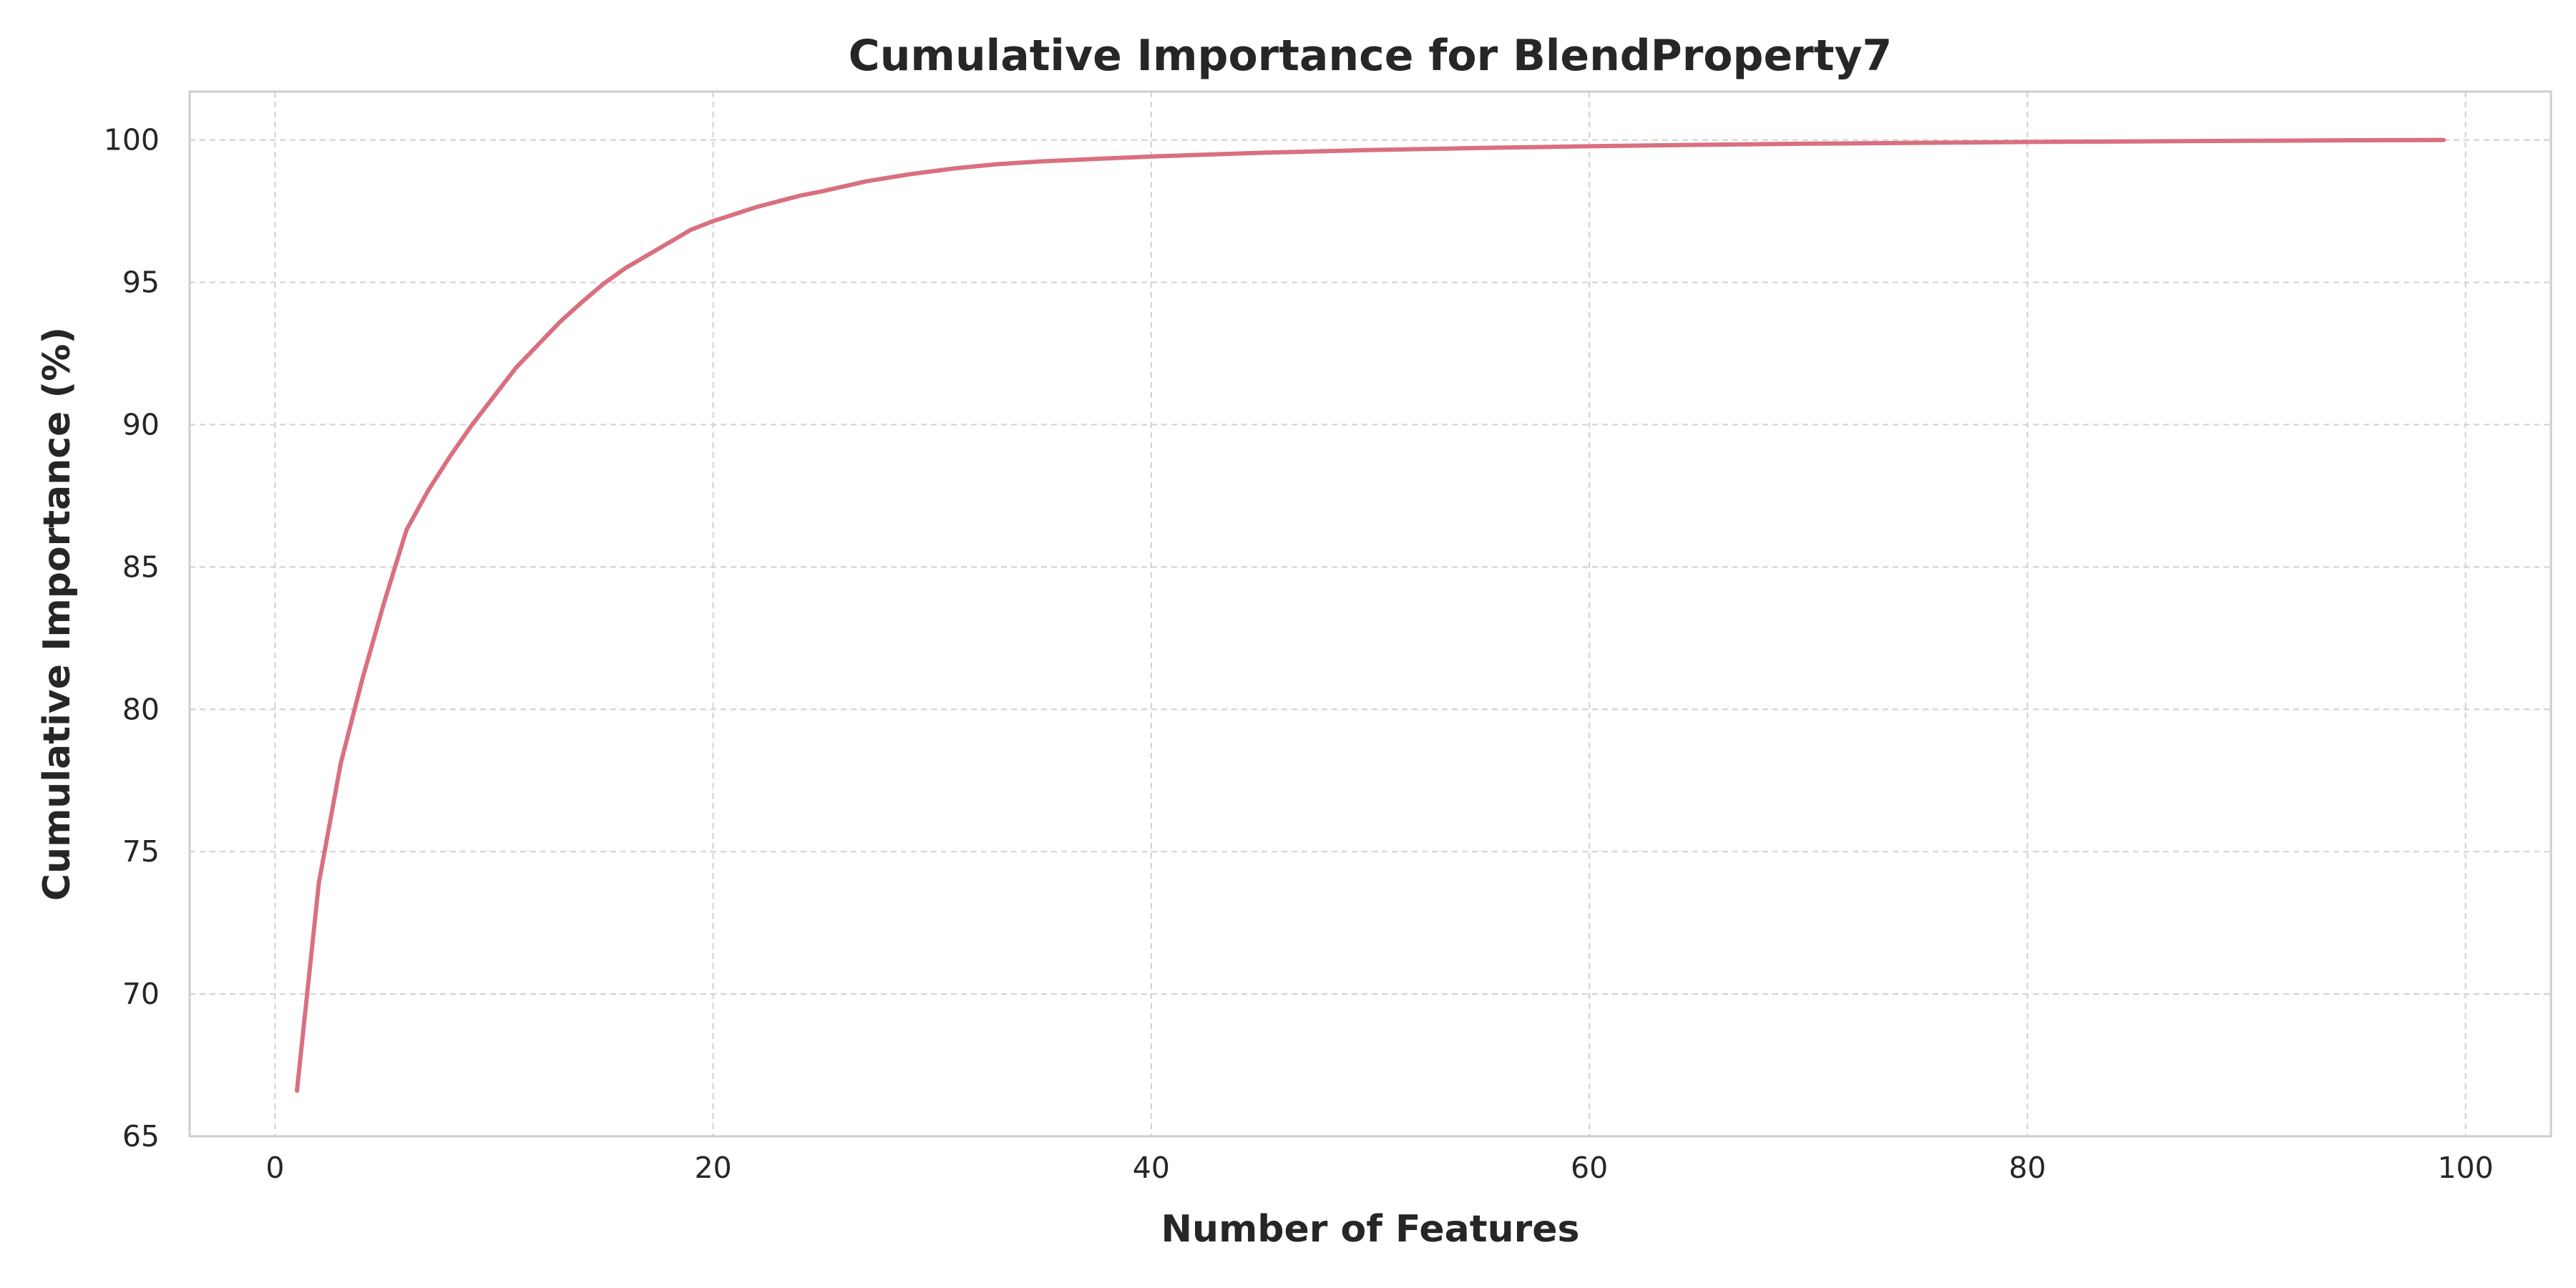 The width and height of the screenshot is (2576, 1288). What do you see at coordinates (57, 614) in the screenshot?
I see `y-axis-title: Cumulative Importance (%)` at bounding box center [57, 614].